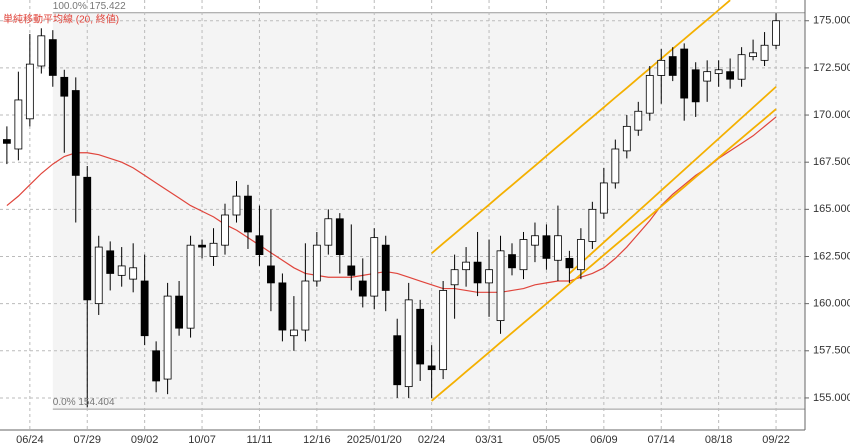  What do you see at coordinates (317, 440) in the screenshot?
I see `x-tick-label: 12/16` at bounding box center [317, 440].